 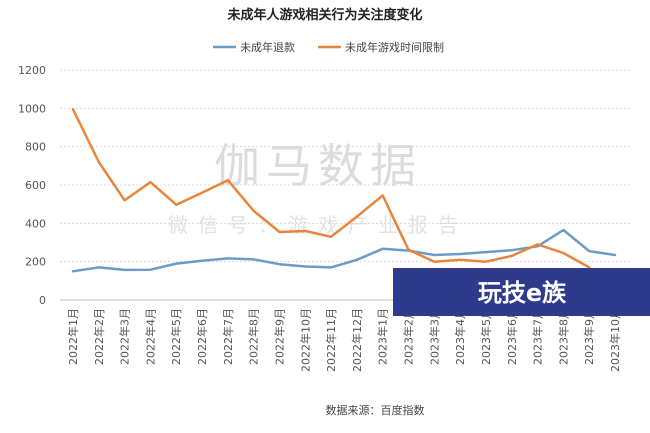 I want to click on x-tick-label: 2022年9月, so click(x=279, y=336).